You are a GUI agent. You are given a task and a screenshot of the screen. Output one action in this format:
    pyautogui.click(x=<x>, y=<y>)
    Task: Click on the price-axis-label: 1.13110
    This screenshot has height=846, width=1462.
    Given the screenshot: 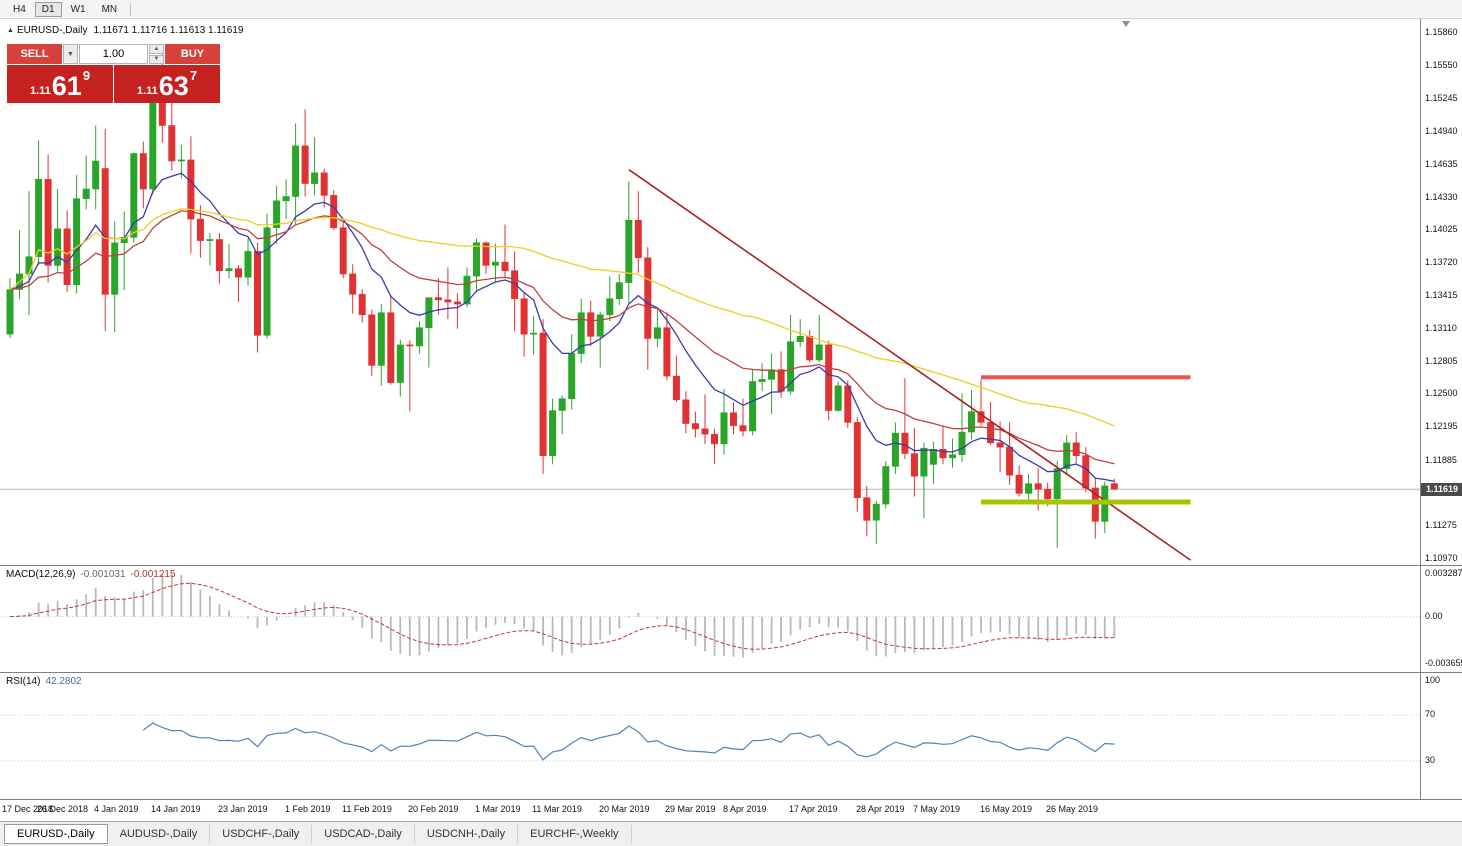 What is the action you would take?
    pyautogui.click(x=1441, y=328)
    